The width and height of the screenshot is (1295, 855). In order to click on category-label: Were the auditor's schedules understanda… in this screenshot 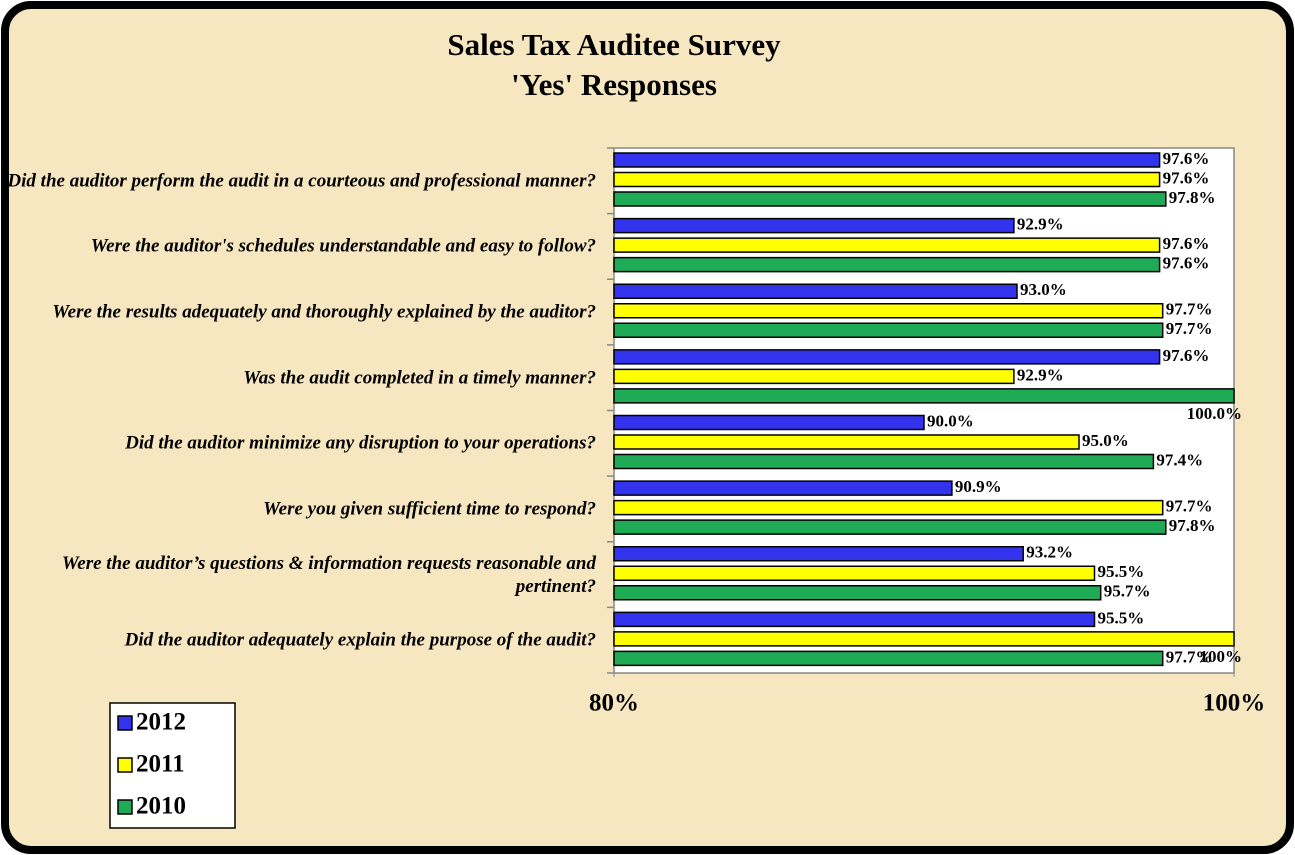, I will do `click(343, 246)`.